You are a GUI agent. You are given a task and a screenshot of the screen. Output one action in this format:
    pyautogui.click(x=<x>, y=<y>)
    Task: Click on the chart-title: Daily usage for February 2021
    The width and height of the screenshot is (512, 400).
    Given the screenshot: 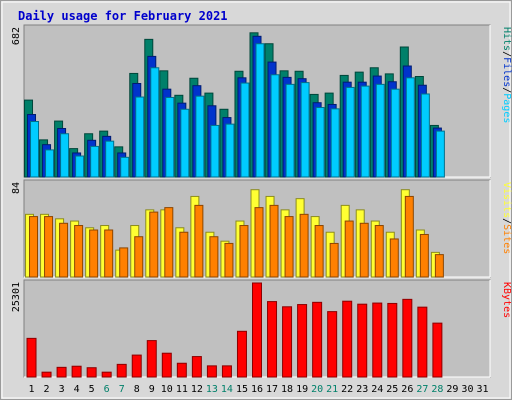 What is the action you would take?
    pyautogui.click(x=123, y=16)
    